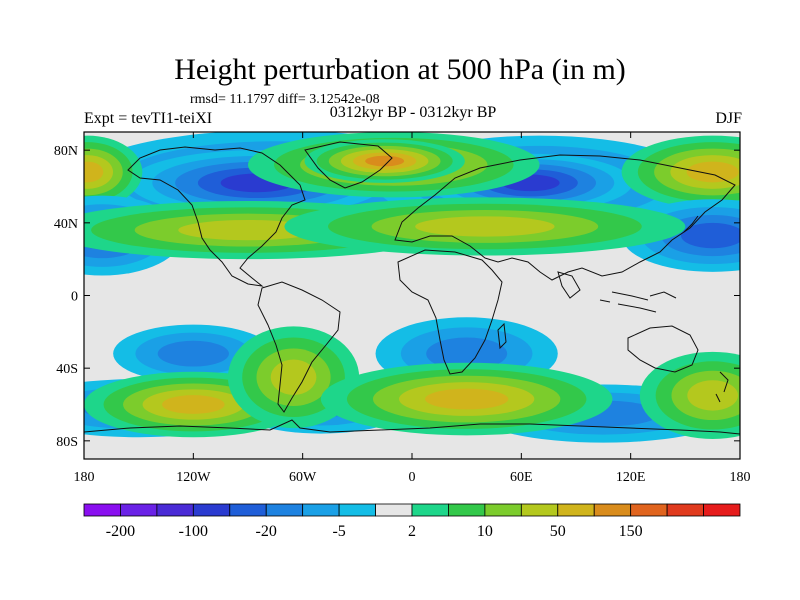 The height and width of the screenshot is (600, 800). I want to click on lon-tick-label: 60W, so click(303, 477).